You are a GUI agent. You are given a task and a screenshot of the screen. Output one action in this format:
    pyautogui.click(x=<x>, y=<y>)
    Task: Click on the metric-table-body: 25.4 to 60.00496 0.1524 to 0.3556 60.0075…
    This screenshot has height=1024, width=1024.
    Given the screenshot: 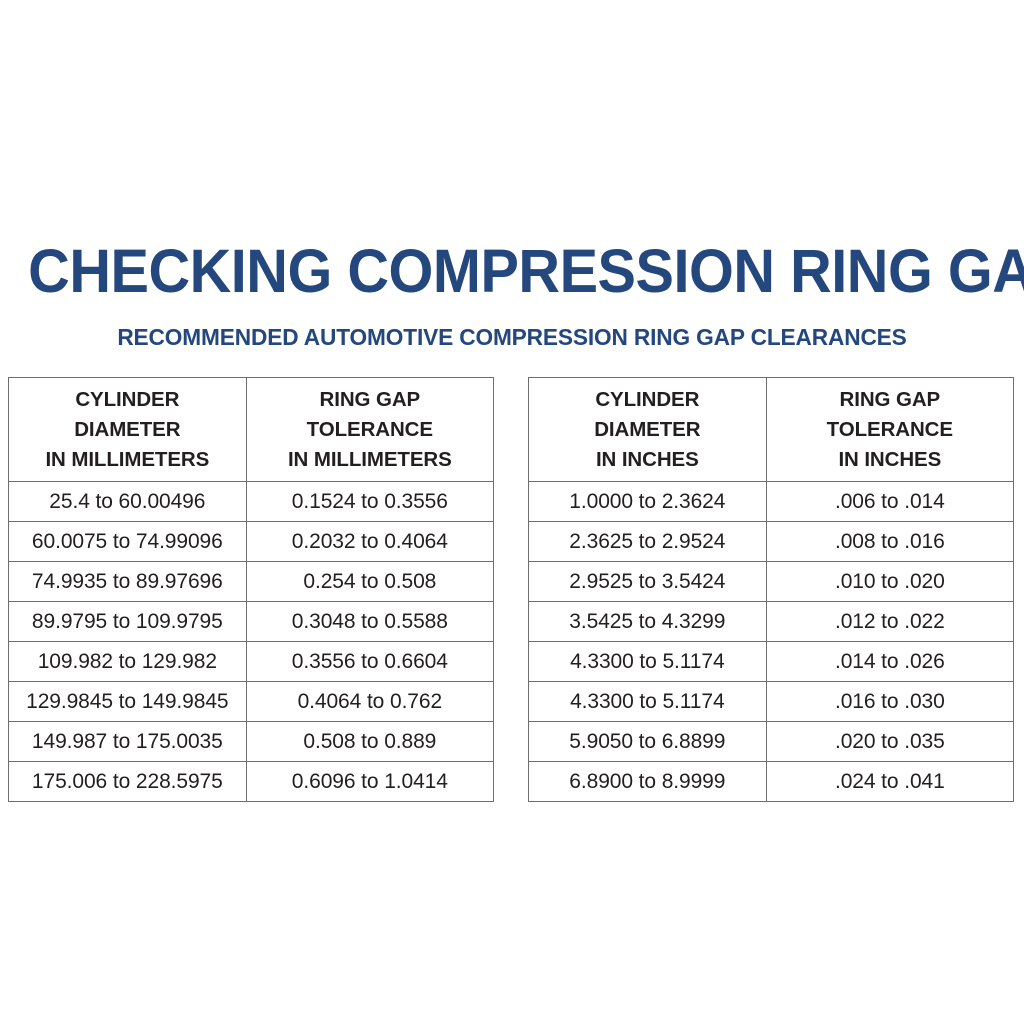 What is the action you would take?
    pyautogui.click(x=251, y=641)
    